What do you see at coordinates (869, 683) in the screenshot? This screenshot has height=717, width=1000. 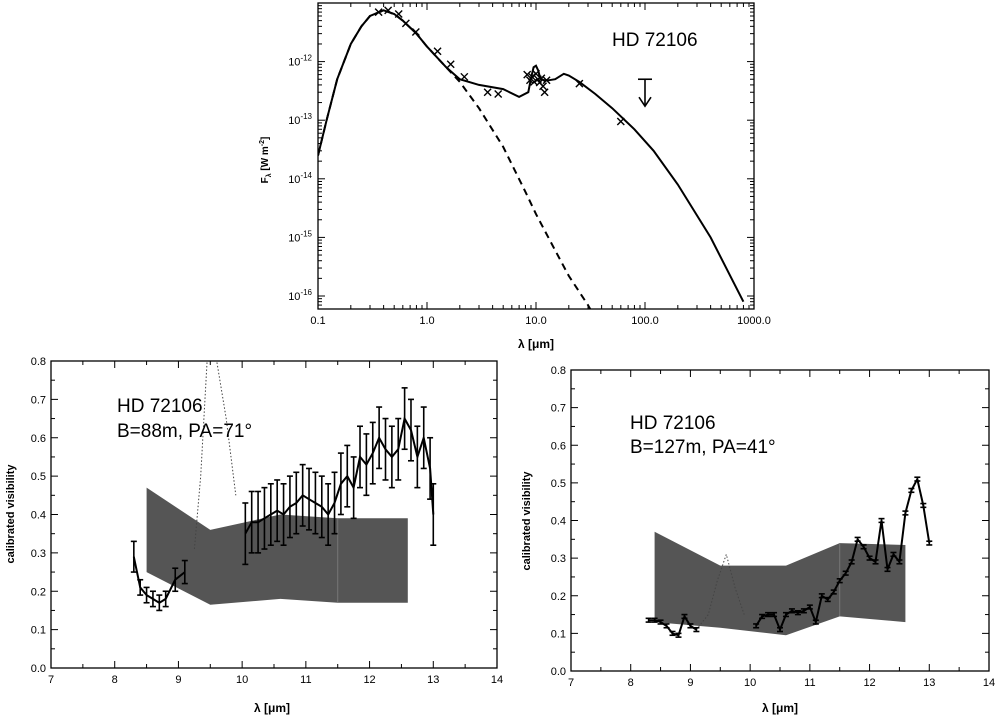 I see `vis127-xtick-label: 12` at bounding box center [869, 683].